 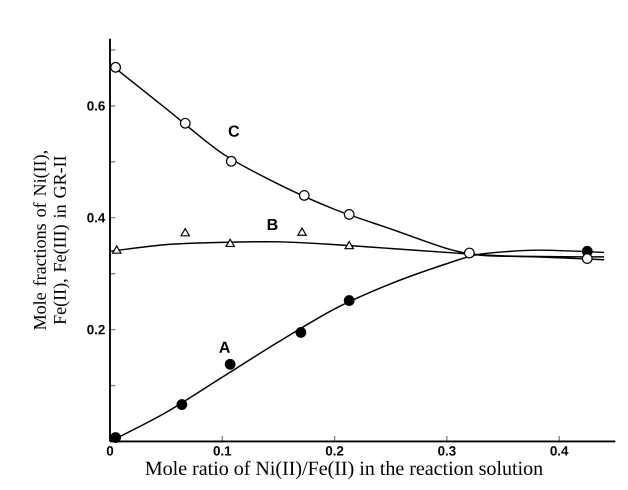 What do you see at coordinates (224, 347) in the screenshot?
I see `series-label: A` at bounding box center [224, 347].